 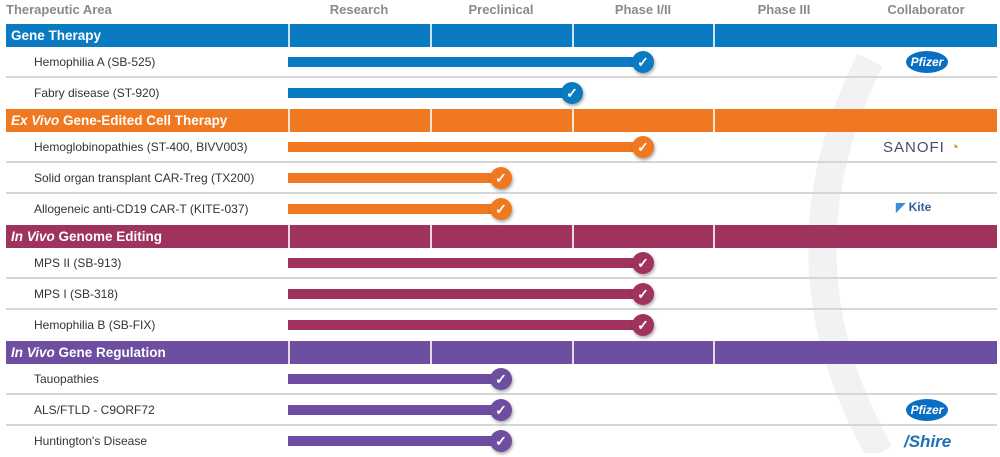 I want to click on program-label: Hemophilia A (SB-525), so click(x=95, y=62).